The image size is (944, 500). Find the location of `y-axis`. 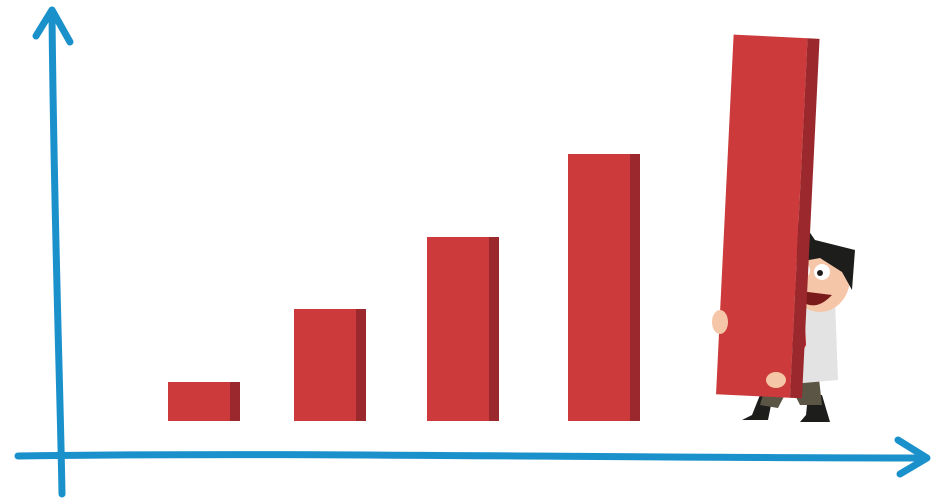

y-axis is located at coordinates (57, 254).